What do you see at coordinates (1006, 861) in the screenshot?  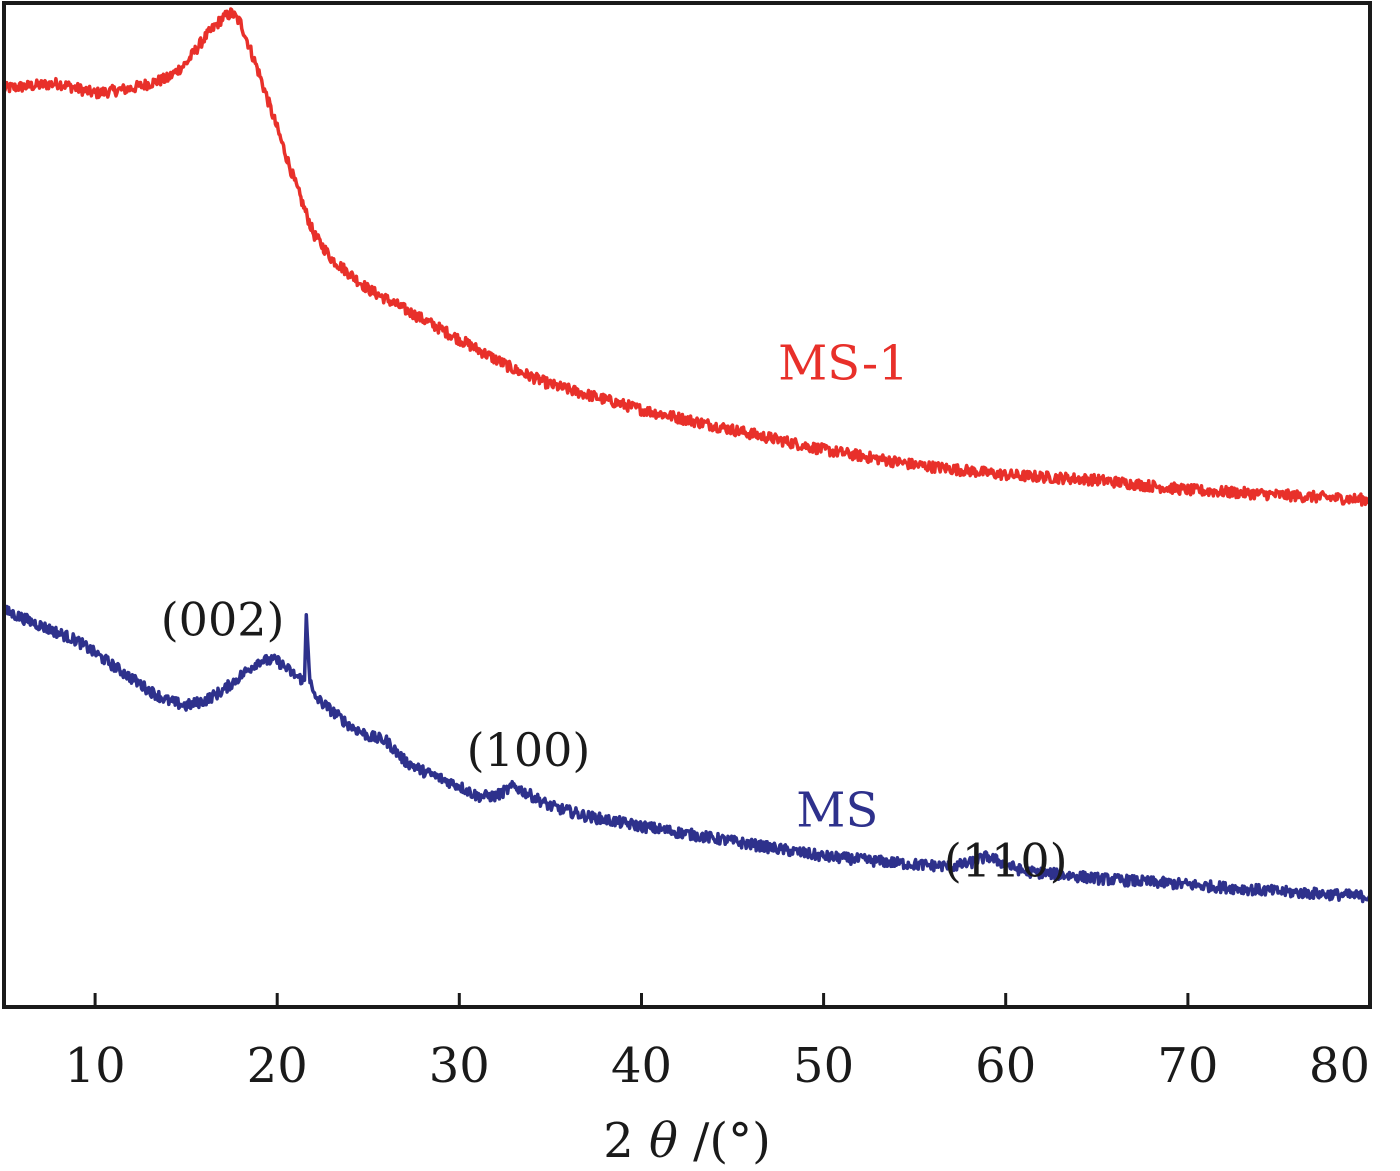 I see `peak-annotation-110: (110)` at bounding box center [1006, 861].